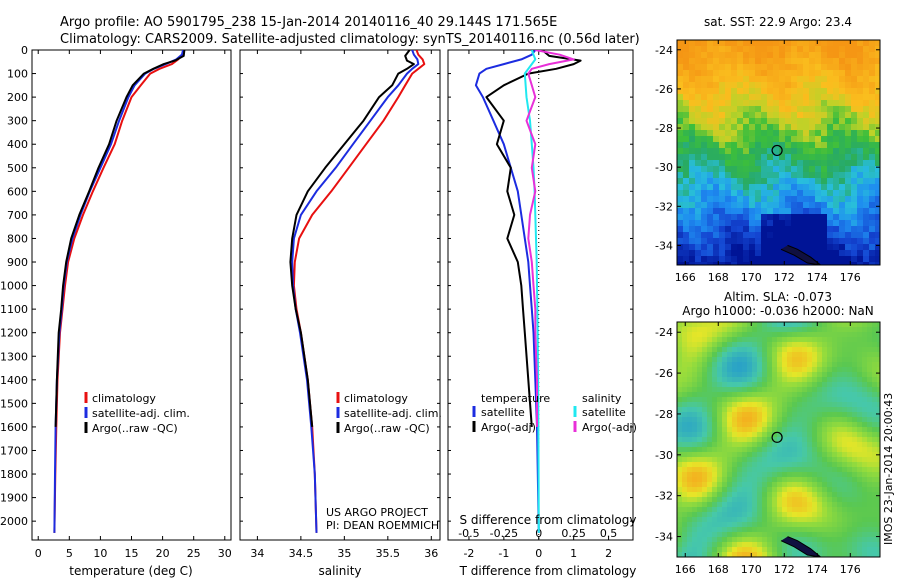 The image size is (900, 580). What do you see at coordinates (344, 553) in the screenshot?
I see `x-tick-label: 35` at bounding box center [344, 553].